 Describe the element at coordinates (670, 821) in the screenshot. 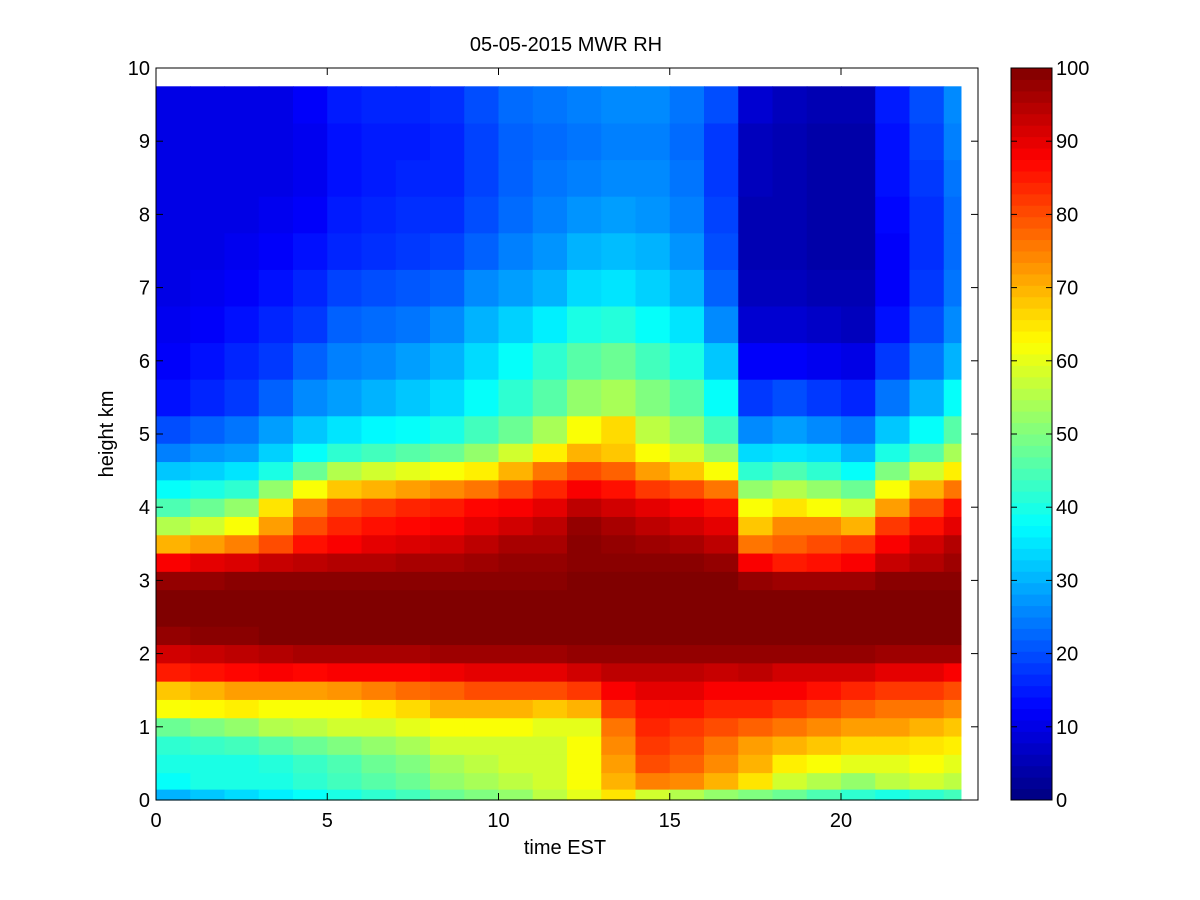

I see `x-tick-label: 15` at that location.